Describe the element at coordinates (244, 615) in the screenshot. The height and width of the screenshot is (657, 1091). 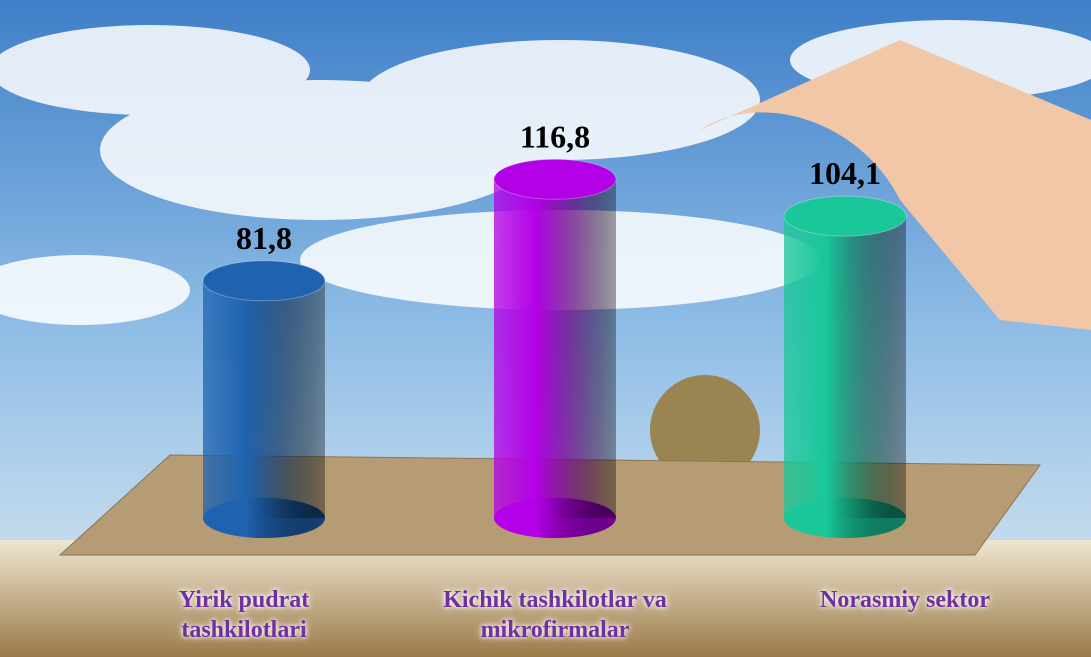
I see `category-label: Yirik pudrat tashkilotlari` at that location.